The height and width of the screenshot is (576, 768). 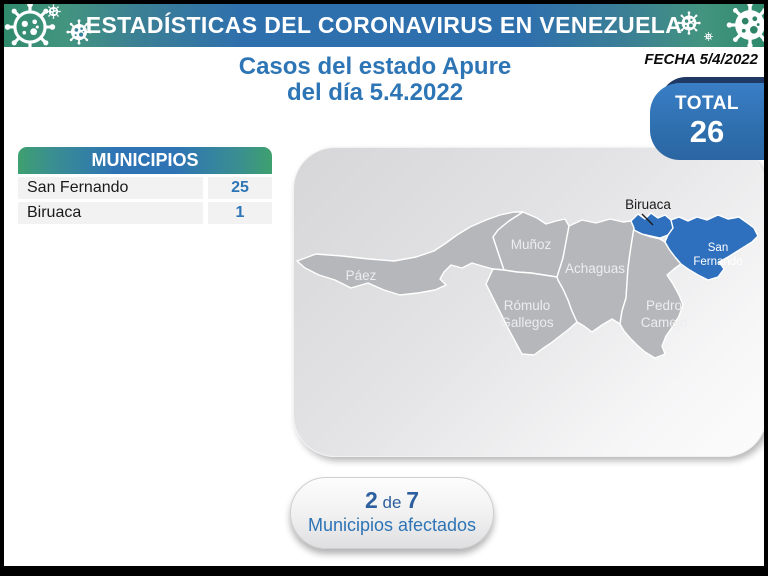 What do you see at coordinates (707, 103) in the screenshot?
I see `total-label: TOTAL` at bounding box center [707, 103].